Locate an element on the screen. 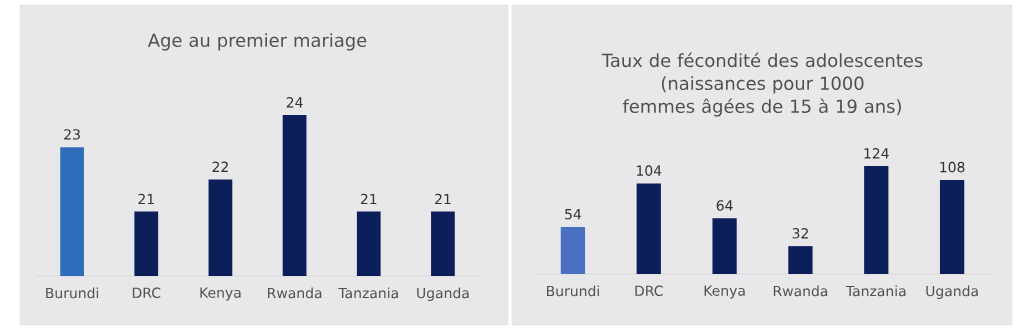 The height and width of the screenshot is (330, 1024). data-label: 54 is located at coordinates (573, 214).